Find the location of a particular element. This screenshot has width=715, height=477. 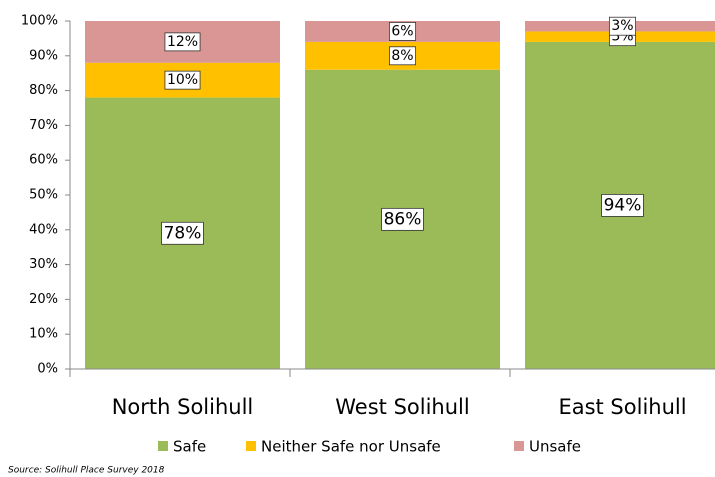

data-label: 3% is located at coordinates (622, 26).